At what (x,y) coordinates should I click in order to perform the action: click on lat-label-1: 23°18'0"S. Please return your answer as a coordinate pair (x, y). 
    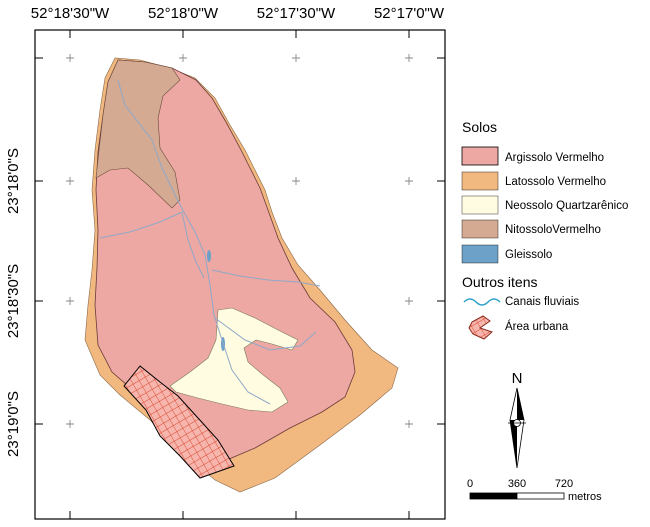
    Looking at the image, I should click on (13, 181).